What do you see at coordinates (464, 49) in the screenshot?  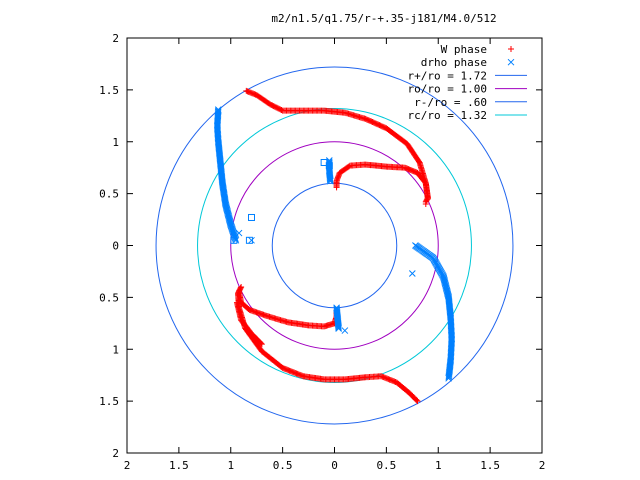 I see `legend-label: W phase` at bounding box center [464, 49].